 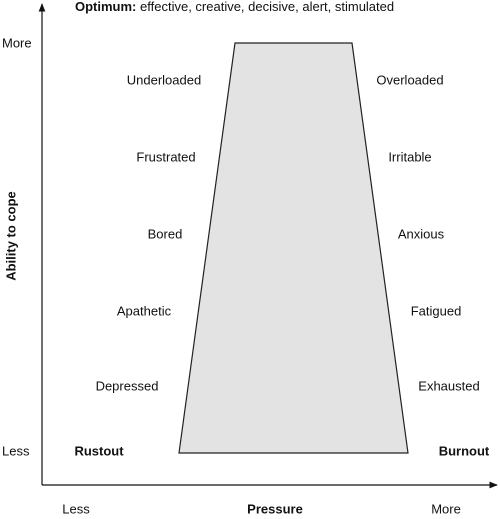 I want to click on left-end: Rustout, so click(x=99, y=450).